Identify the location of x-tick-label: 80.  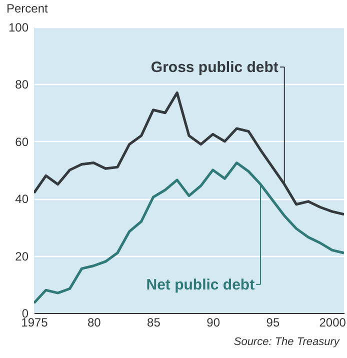
(94, 323).